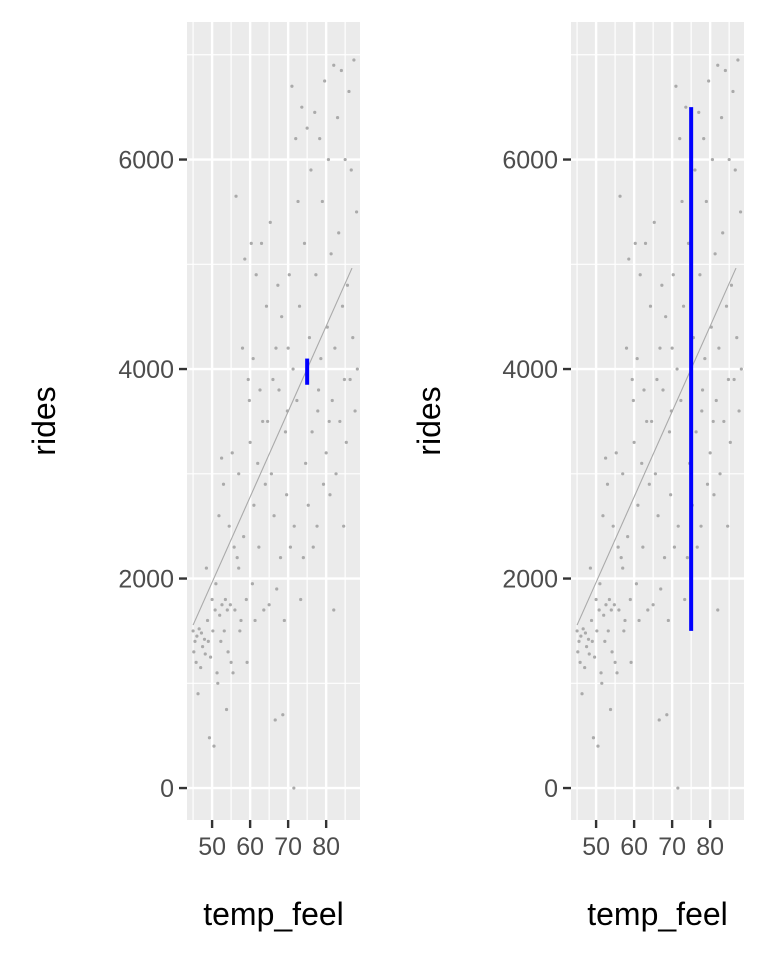 Image resolution: width=768 pixels, height=960 pixels. Describe the element at coordinates (429, 420) in the screenshot. I see `y-axis-title: rides` at that location.